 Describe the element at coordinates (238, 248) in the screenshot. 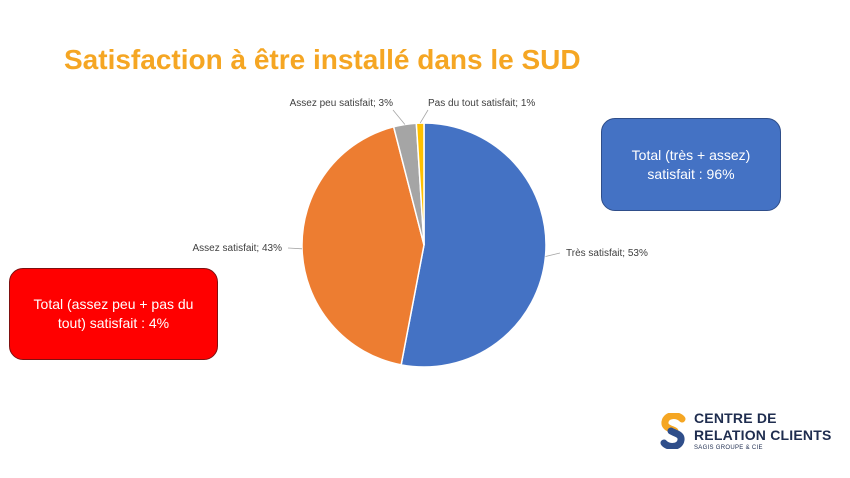

I see `slice-label-2: Assez satisfait; 43%` at that location.